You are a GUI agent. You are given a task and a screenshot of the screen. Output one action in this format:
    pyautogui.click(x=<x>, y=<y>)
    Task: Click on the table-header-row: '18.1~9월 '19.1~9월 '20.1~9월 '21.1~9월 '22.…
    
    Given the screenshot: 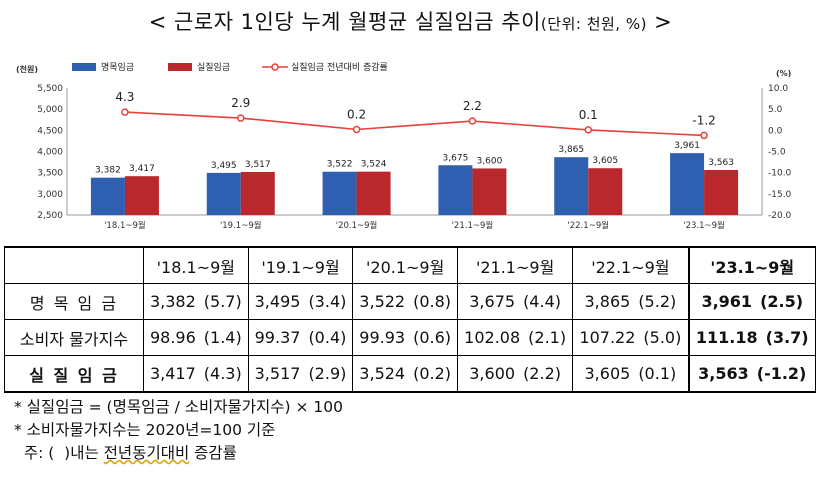 What is the action you would take?
    pyautogui.click(x=410, y=265)
    